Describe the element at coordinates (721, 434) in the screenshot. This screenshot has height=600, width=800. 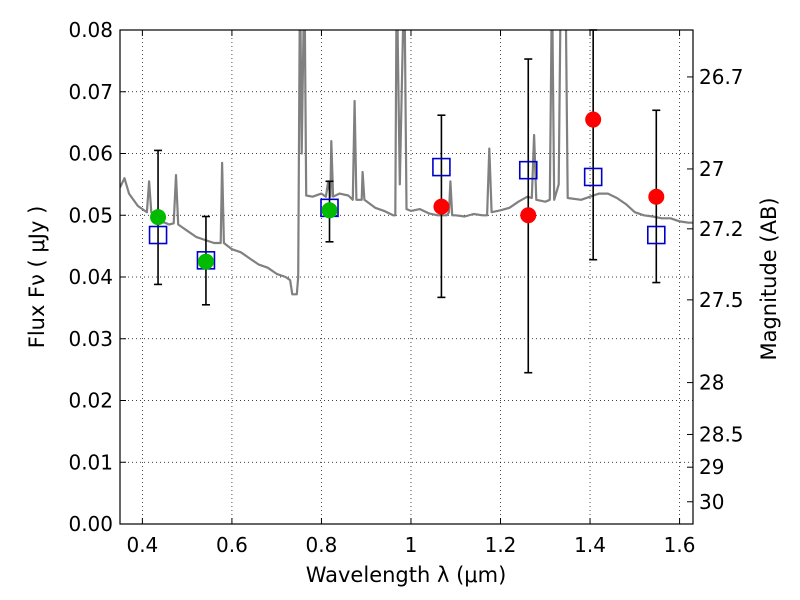
I see `right-tick-label: 28.5` at that location.